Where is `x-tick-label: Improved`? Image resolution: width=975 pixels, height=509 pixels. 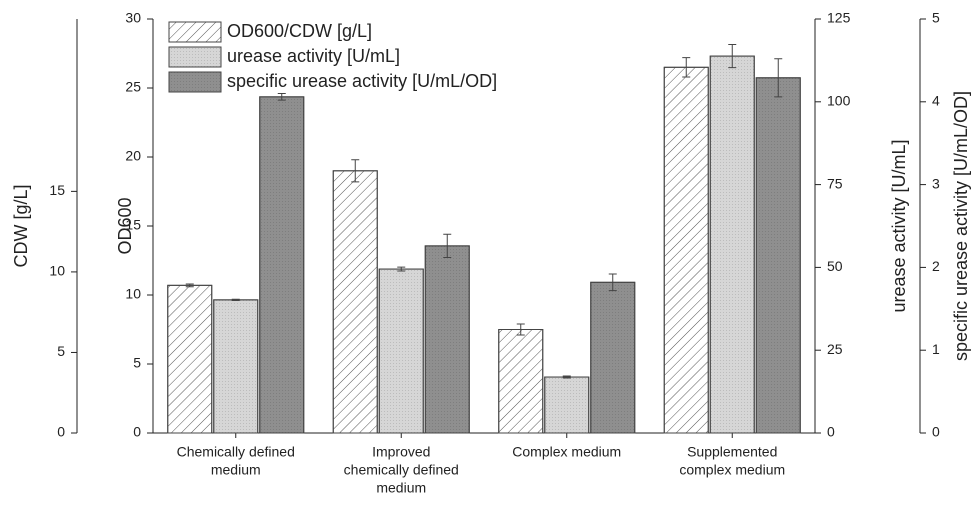
x-tick-label: Improved is located at coordinates (401, 452).